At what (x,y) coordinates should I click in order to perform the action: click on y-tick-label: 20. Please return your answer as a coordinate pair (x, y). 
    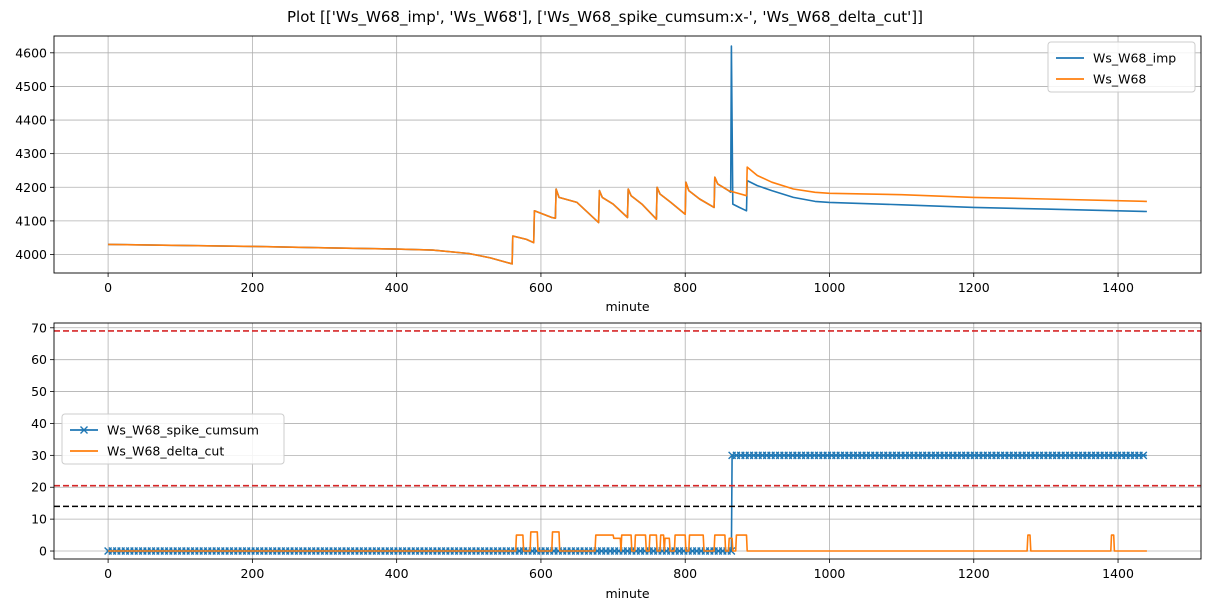
    Looking at the image, I should click on (39, 487).